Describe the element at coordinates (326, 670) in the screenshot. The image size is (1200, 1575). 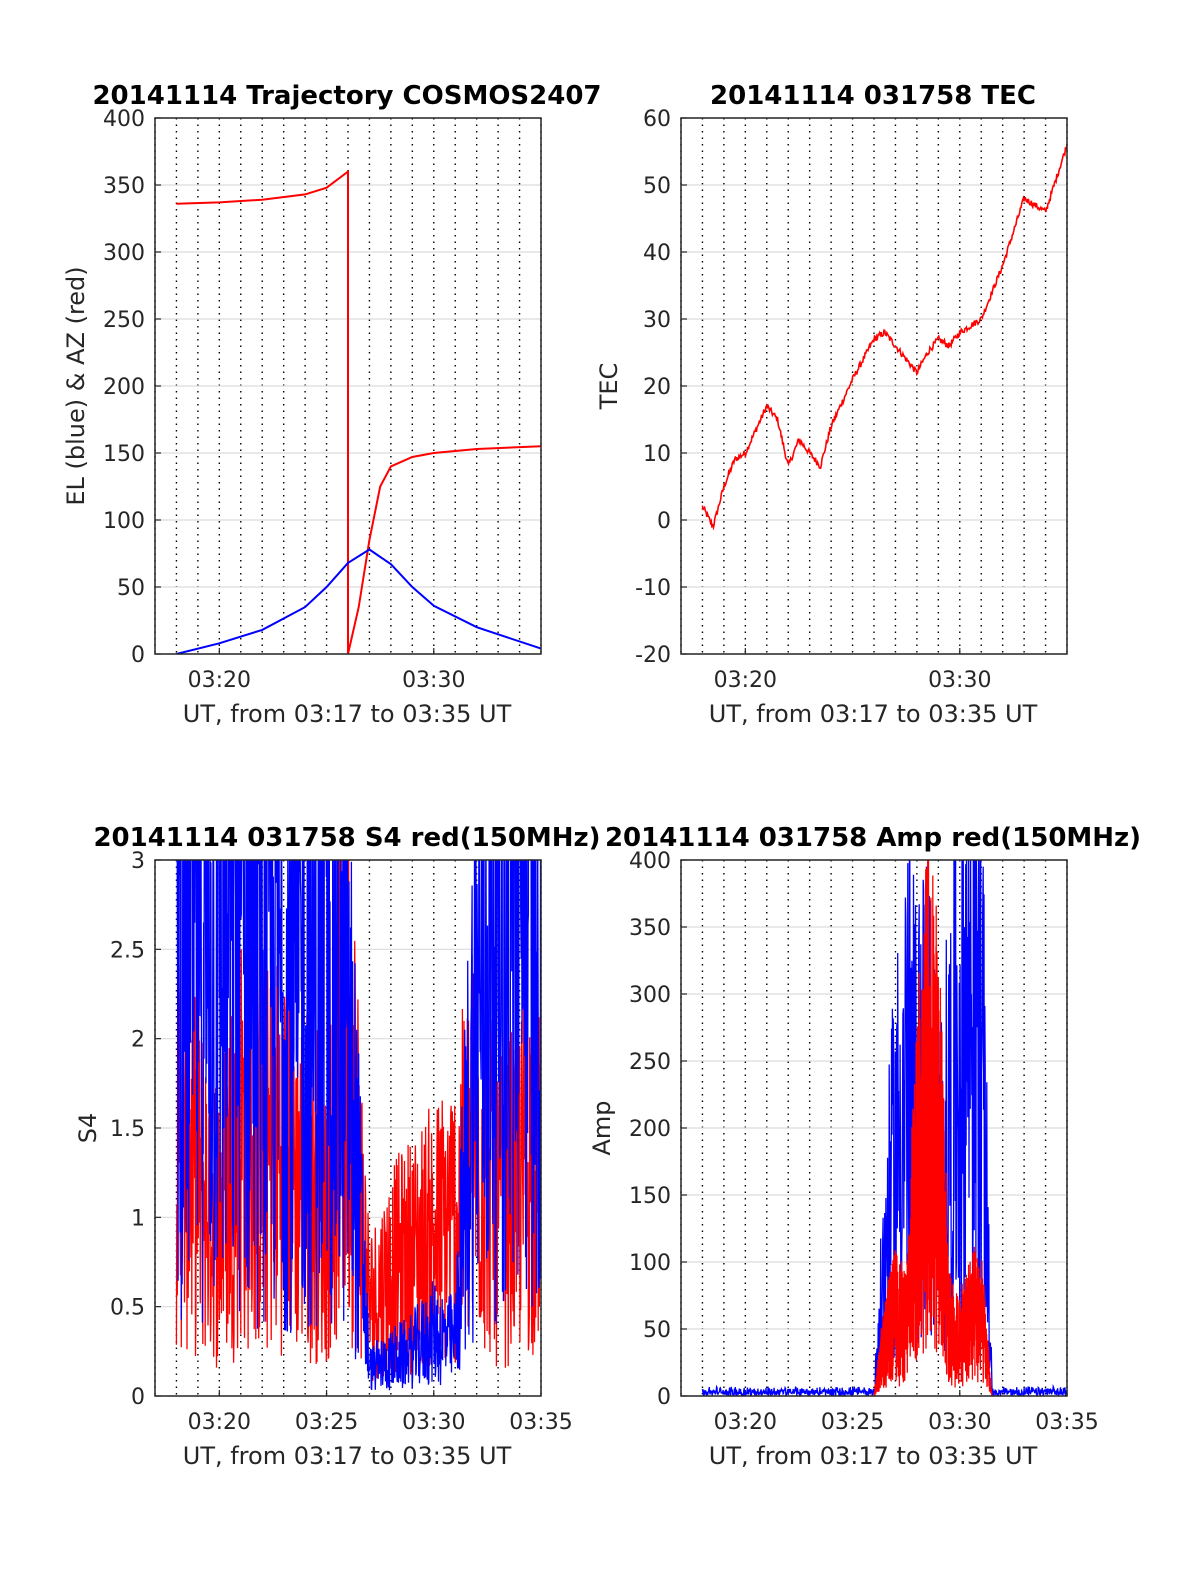
I see `panel-trajectory-xticks: 03:20 03:30` at that location.